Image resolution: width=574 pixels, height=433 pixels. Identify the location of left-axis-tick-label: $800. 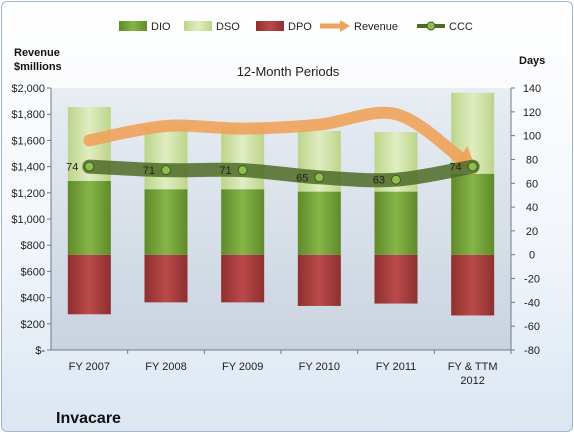
(33, 246).